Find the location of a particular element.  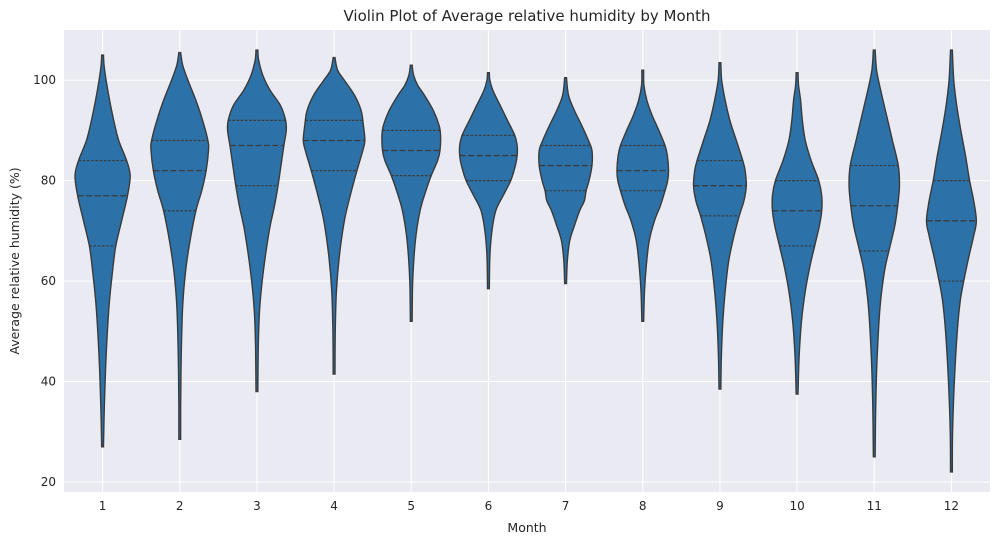

y-tick-labels: 20 40 60 80 100 is located at coordinates (44, 281).